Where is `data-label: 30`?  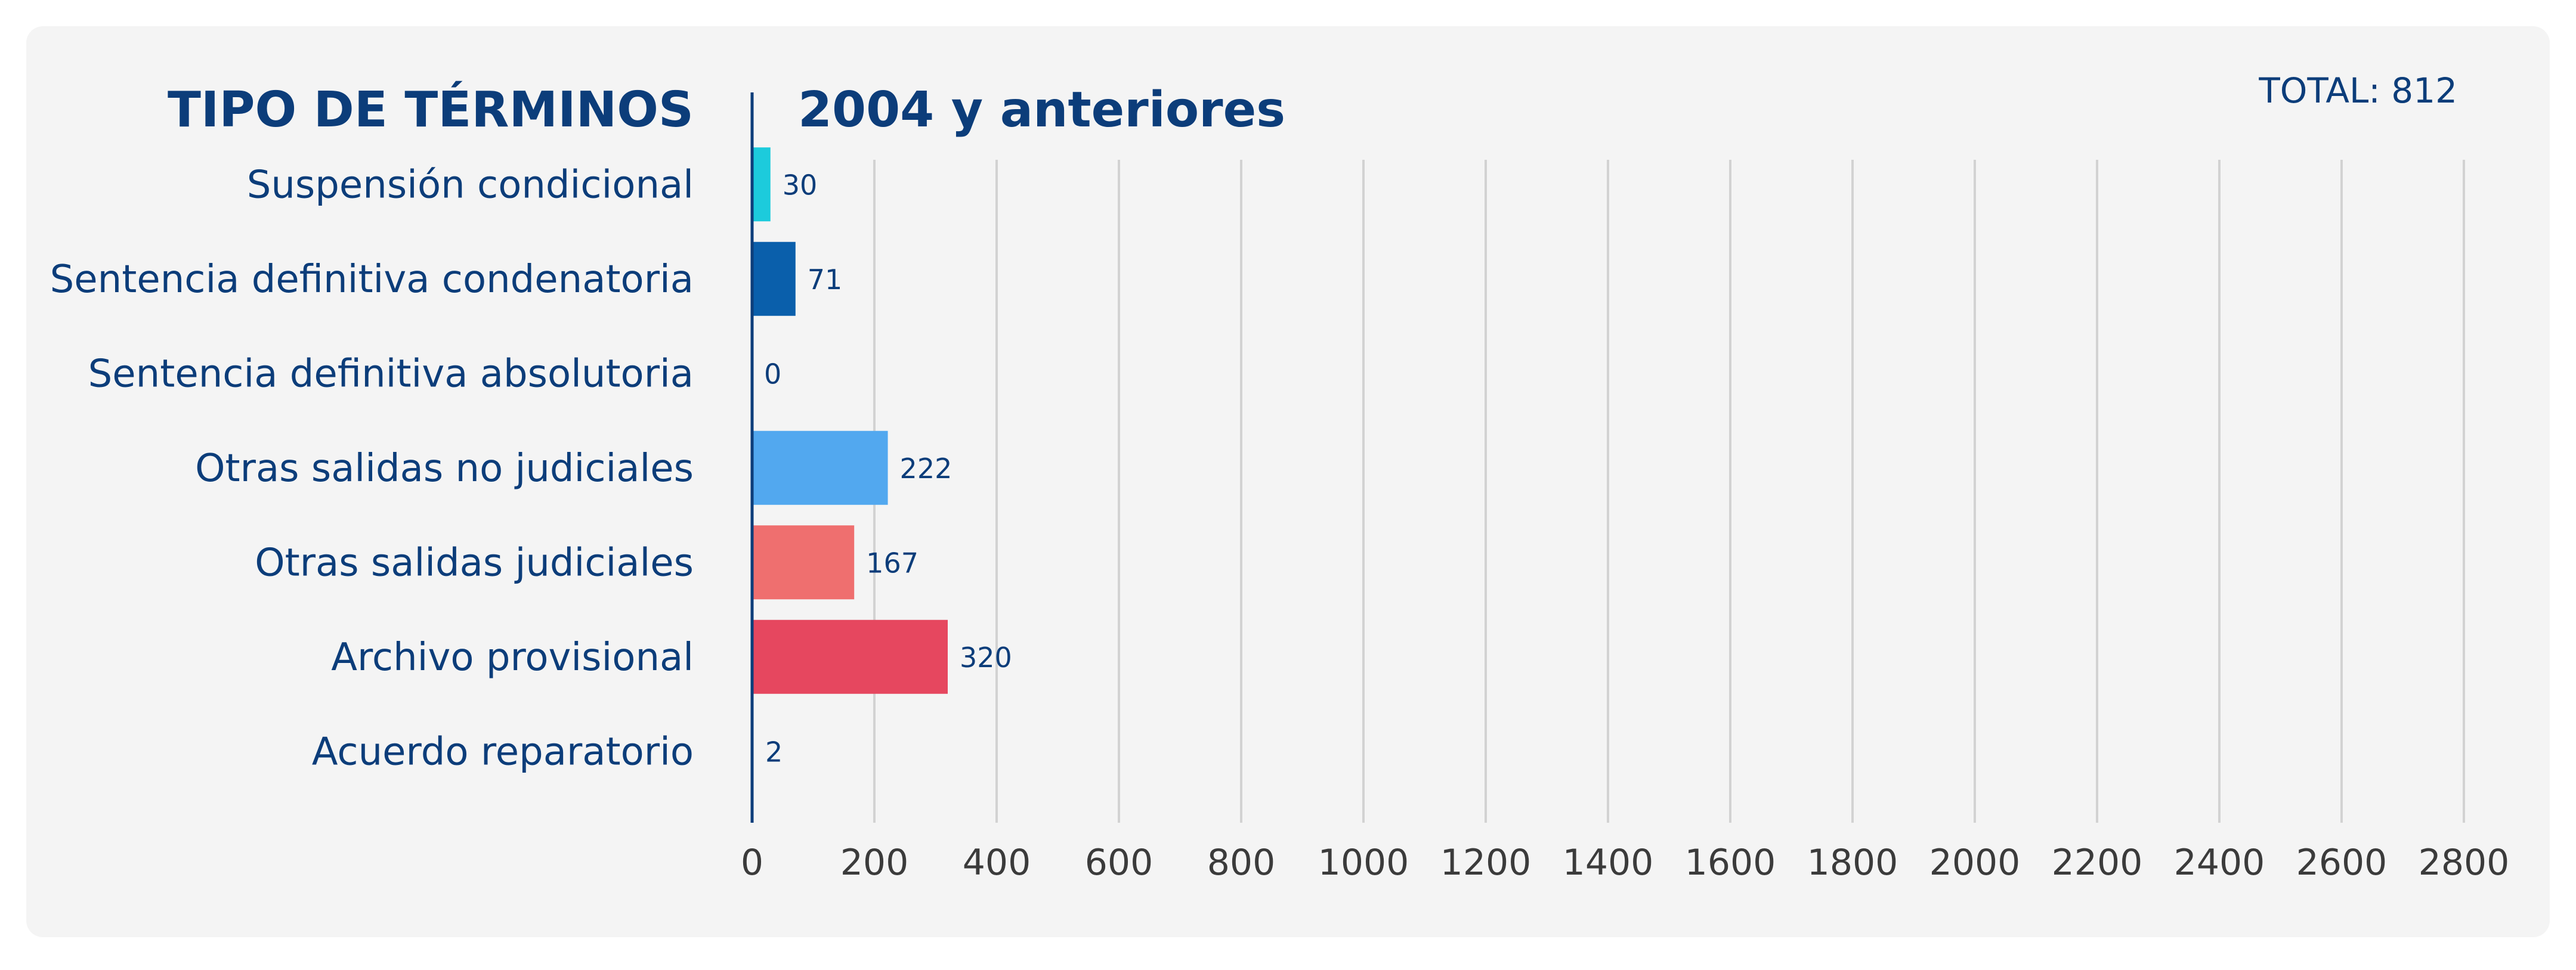 data-label: 30 is located at coordinates (800, 185).